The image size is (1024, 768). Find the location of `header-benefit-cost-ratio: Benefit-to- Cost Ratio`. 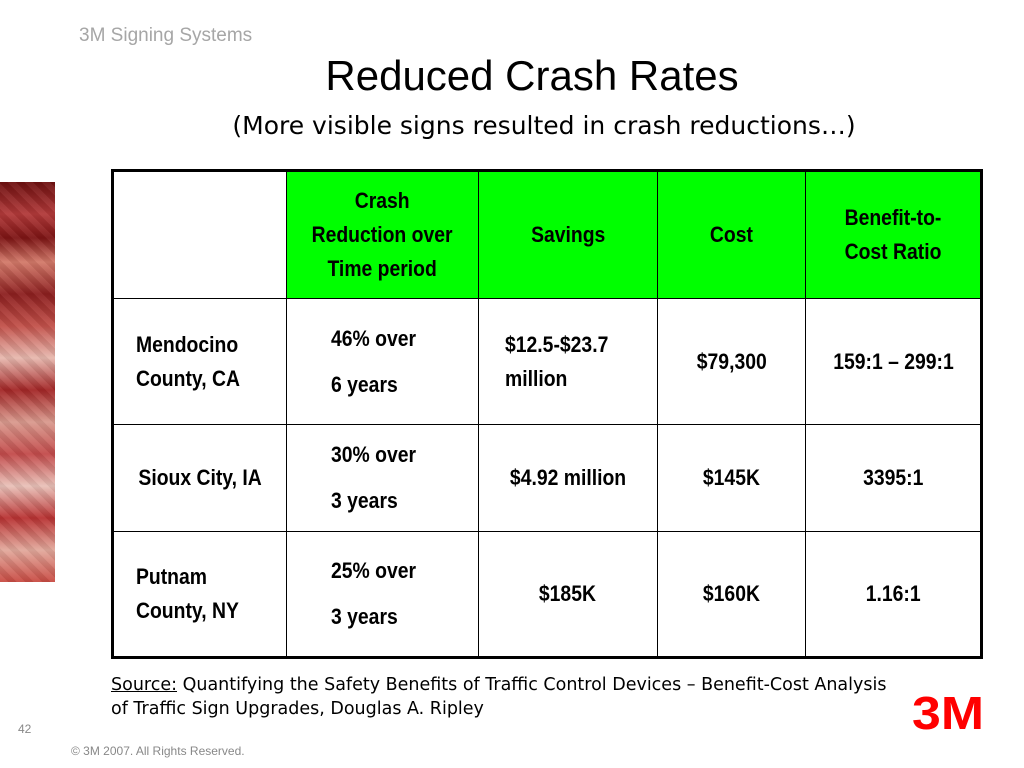

header-benefit-cost-ratio: Benefit-to- Cost Ratio is located at coordinates (893, 234).